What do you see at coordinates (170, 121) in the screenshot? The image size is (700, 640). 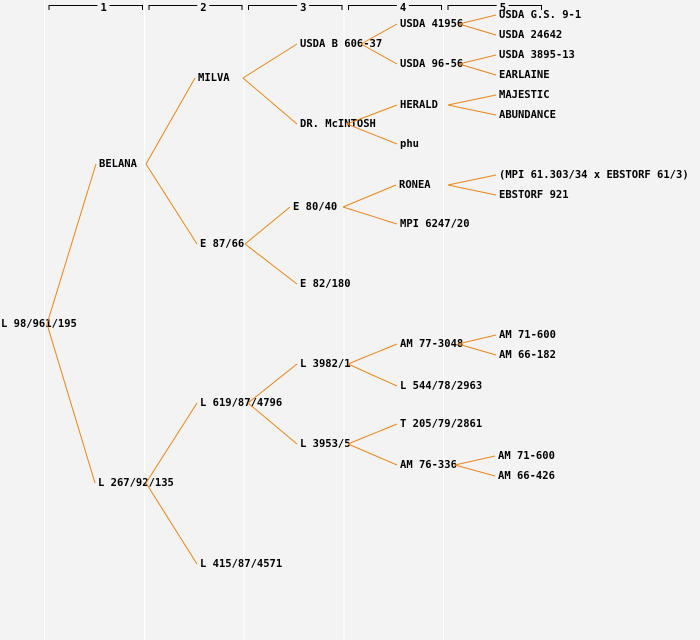 I see `pedigree-edge-belana-milva` at bounding box center [170, 121].